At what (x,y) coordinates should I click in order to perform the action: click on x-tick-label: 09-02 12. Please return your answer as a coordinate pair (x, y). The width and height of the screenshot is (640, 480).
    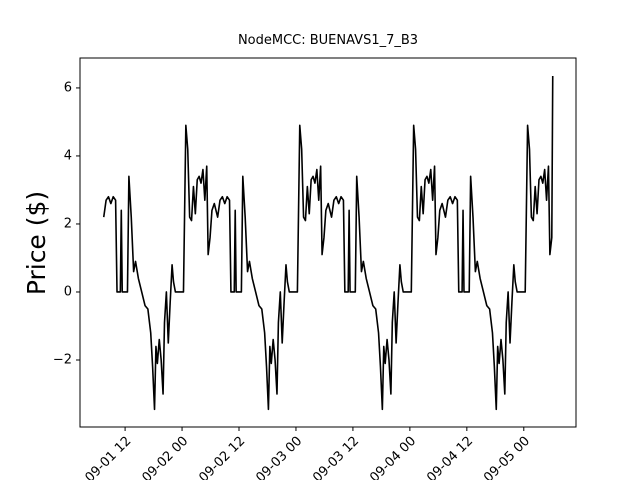
    Looking at the image, I should click on (222, 457).